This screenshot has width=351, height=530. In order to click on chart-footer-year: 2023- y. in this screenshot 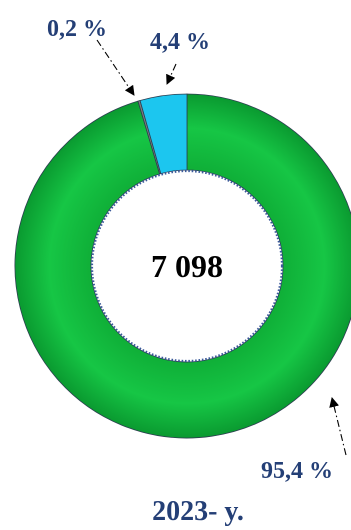, I will do `click(198, 511)`.